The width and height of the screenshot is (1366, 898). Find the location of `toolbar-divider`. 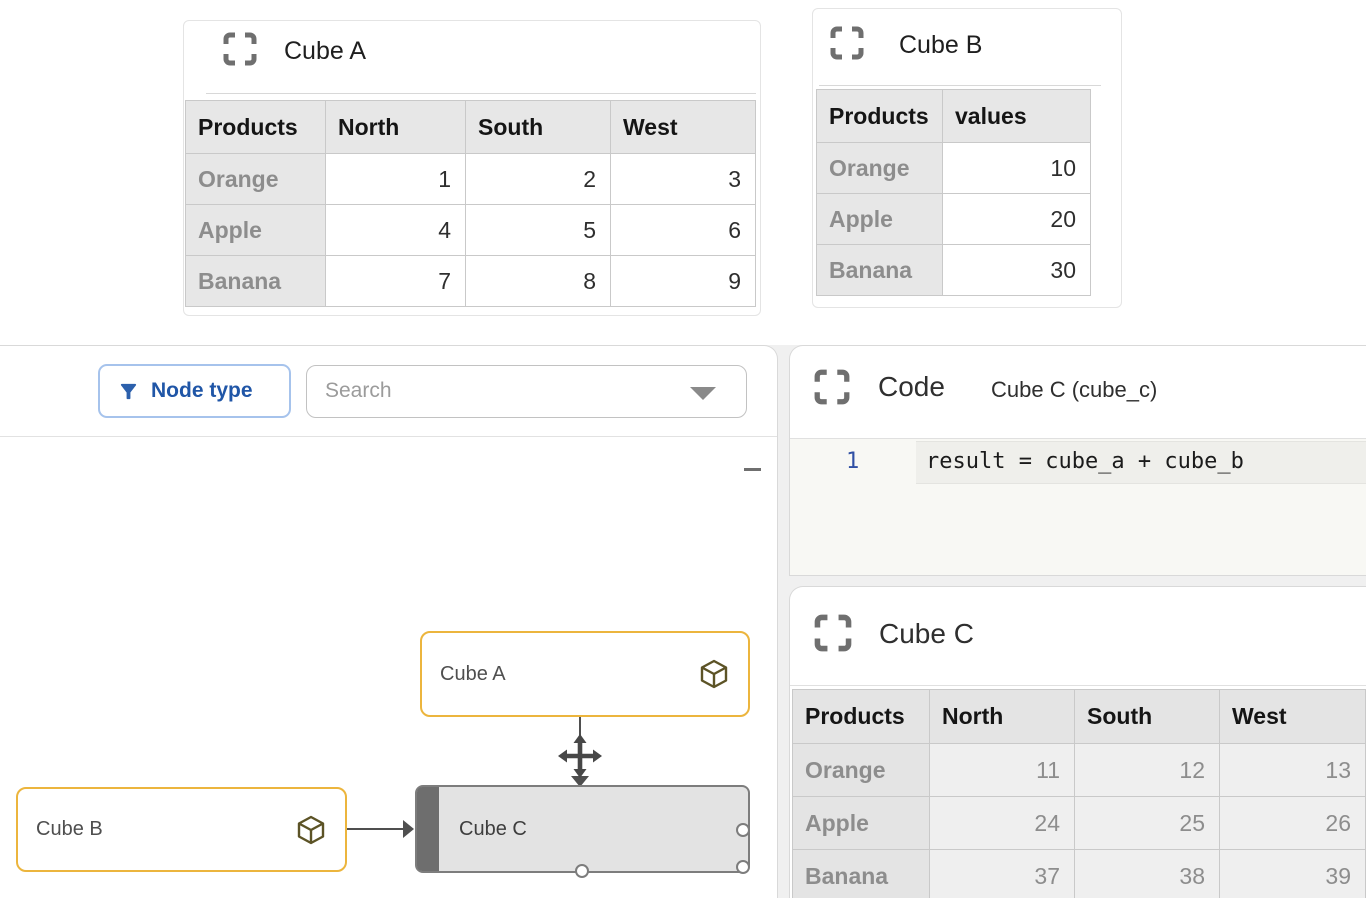

toolbar-divider is located at coordinates (388, 436).